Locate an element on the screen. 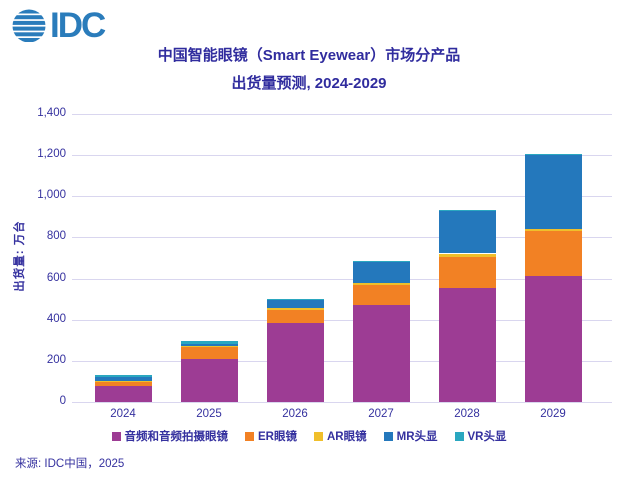 This screenshot has width=618, height=479. bar-segment-2028-VR头显 is located at coordinates (467, 210).